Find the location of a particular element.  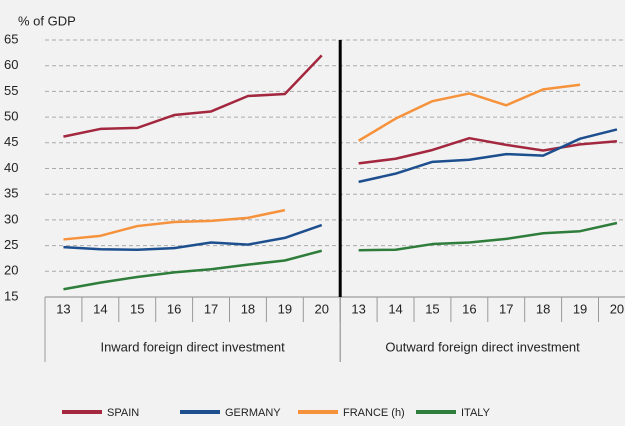

y-tick-label: 45 is located at coordinates (11, 141).